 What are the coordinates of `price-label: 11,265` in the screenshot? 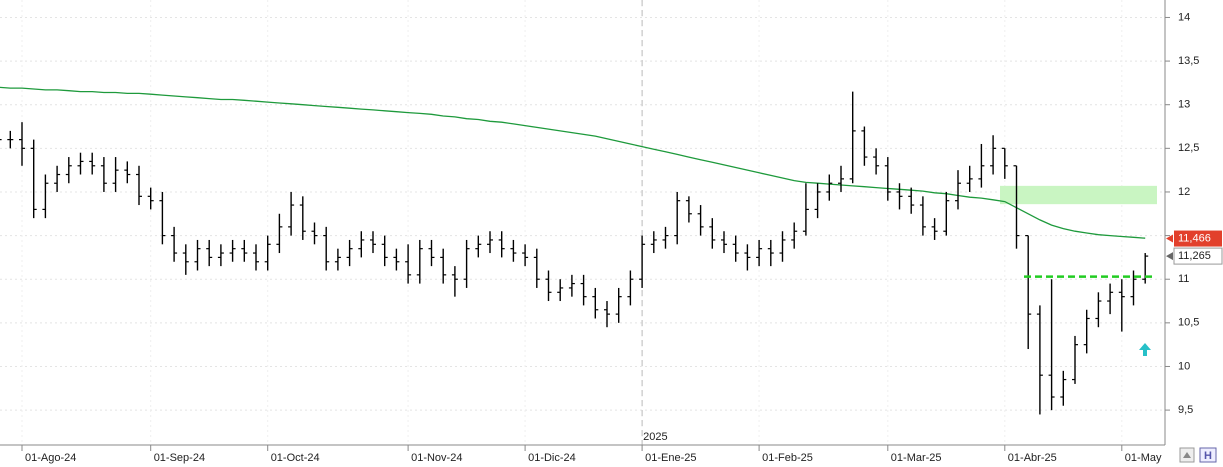 It's located at (1194, 256).